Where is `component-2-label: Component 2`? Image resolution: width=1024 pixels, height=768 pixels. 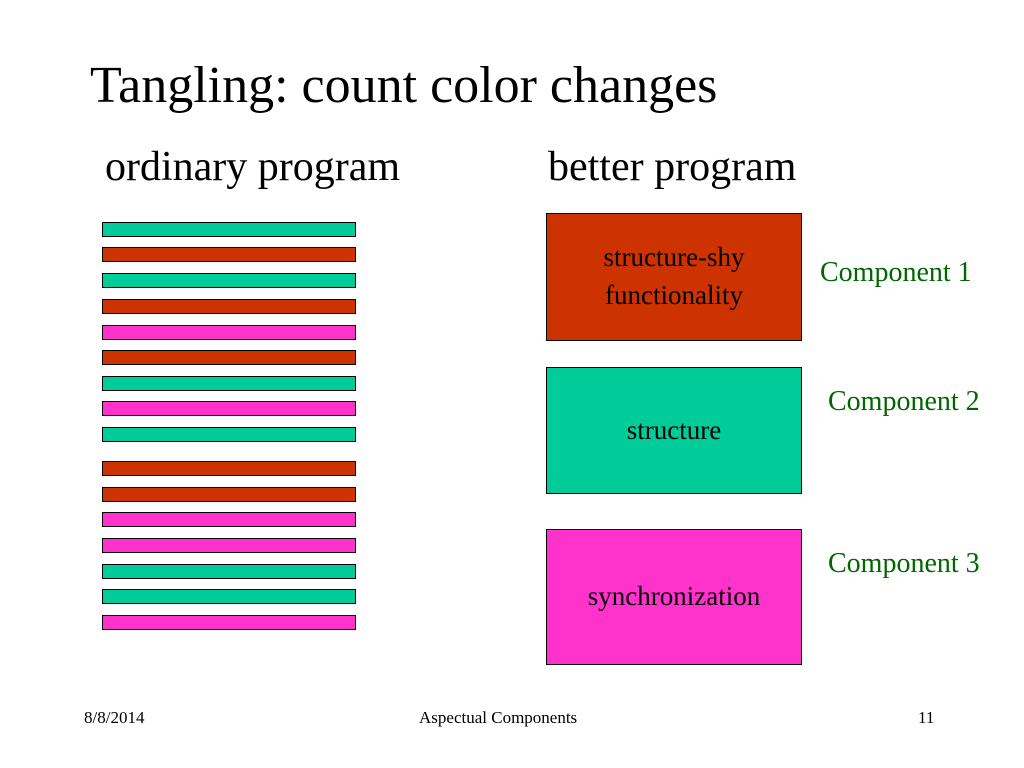
component-2-label: Component 2 is located at coordinates (904, 401).